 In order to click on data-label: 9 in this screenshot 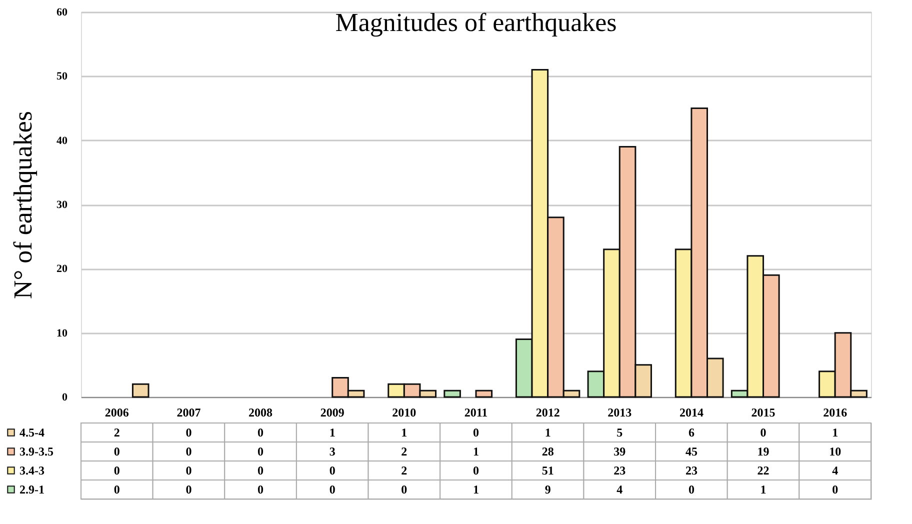, I will do `click(547, 489)`.